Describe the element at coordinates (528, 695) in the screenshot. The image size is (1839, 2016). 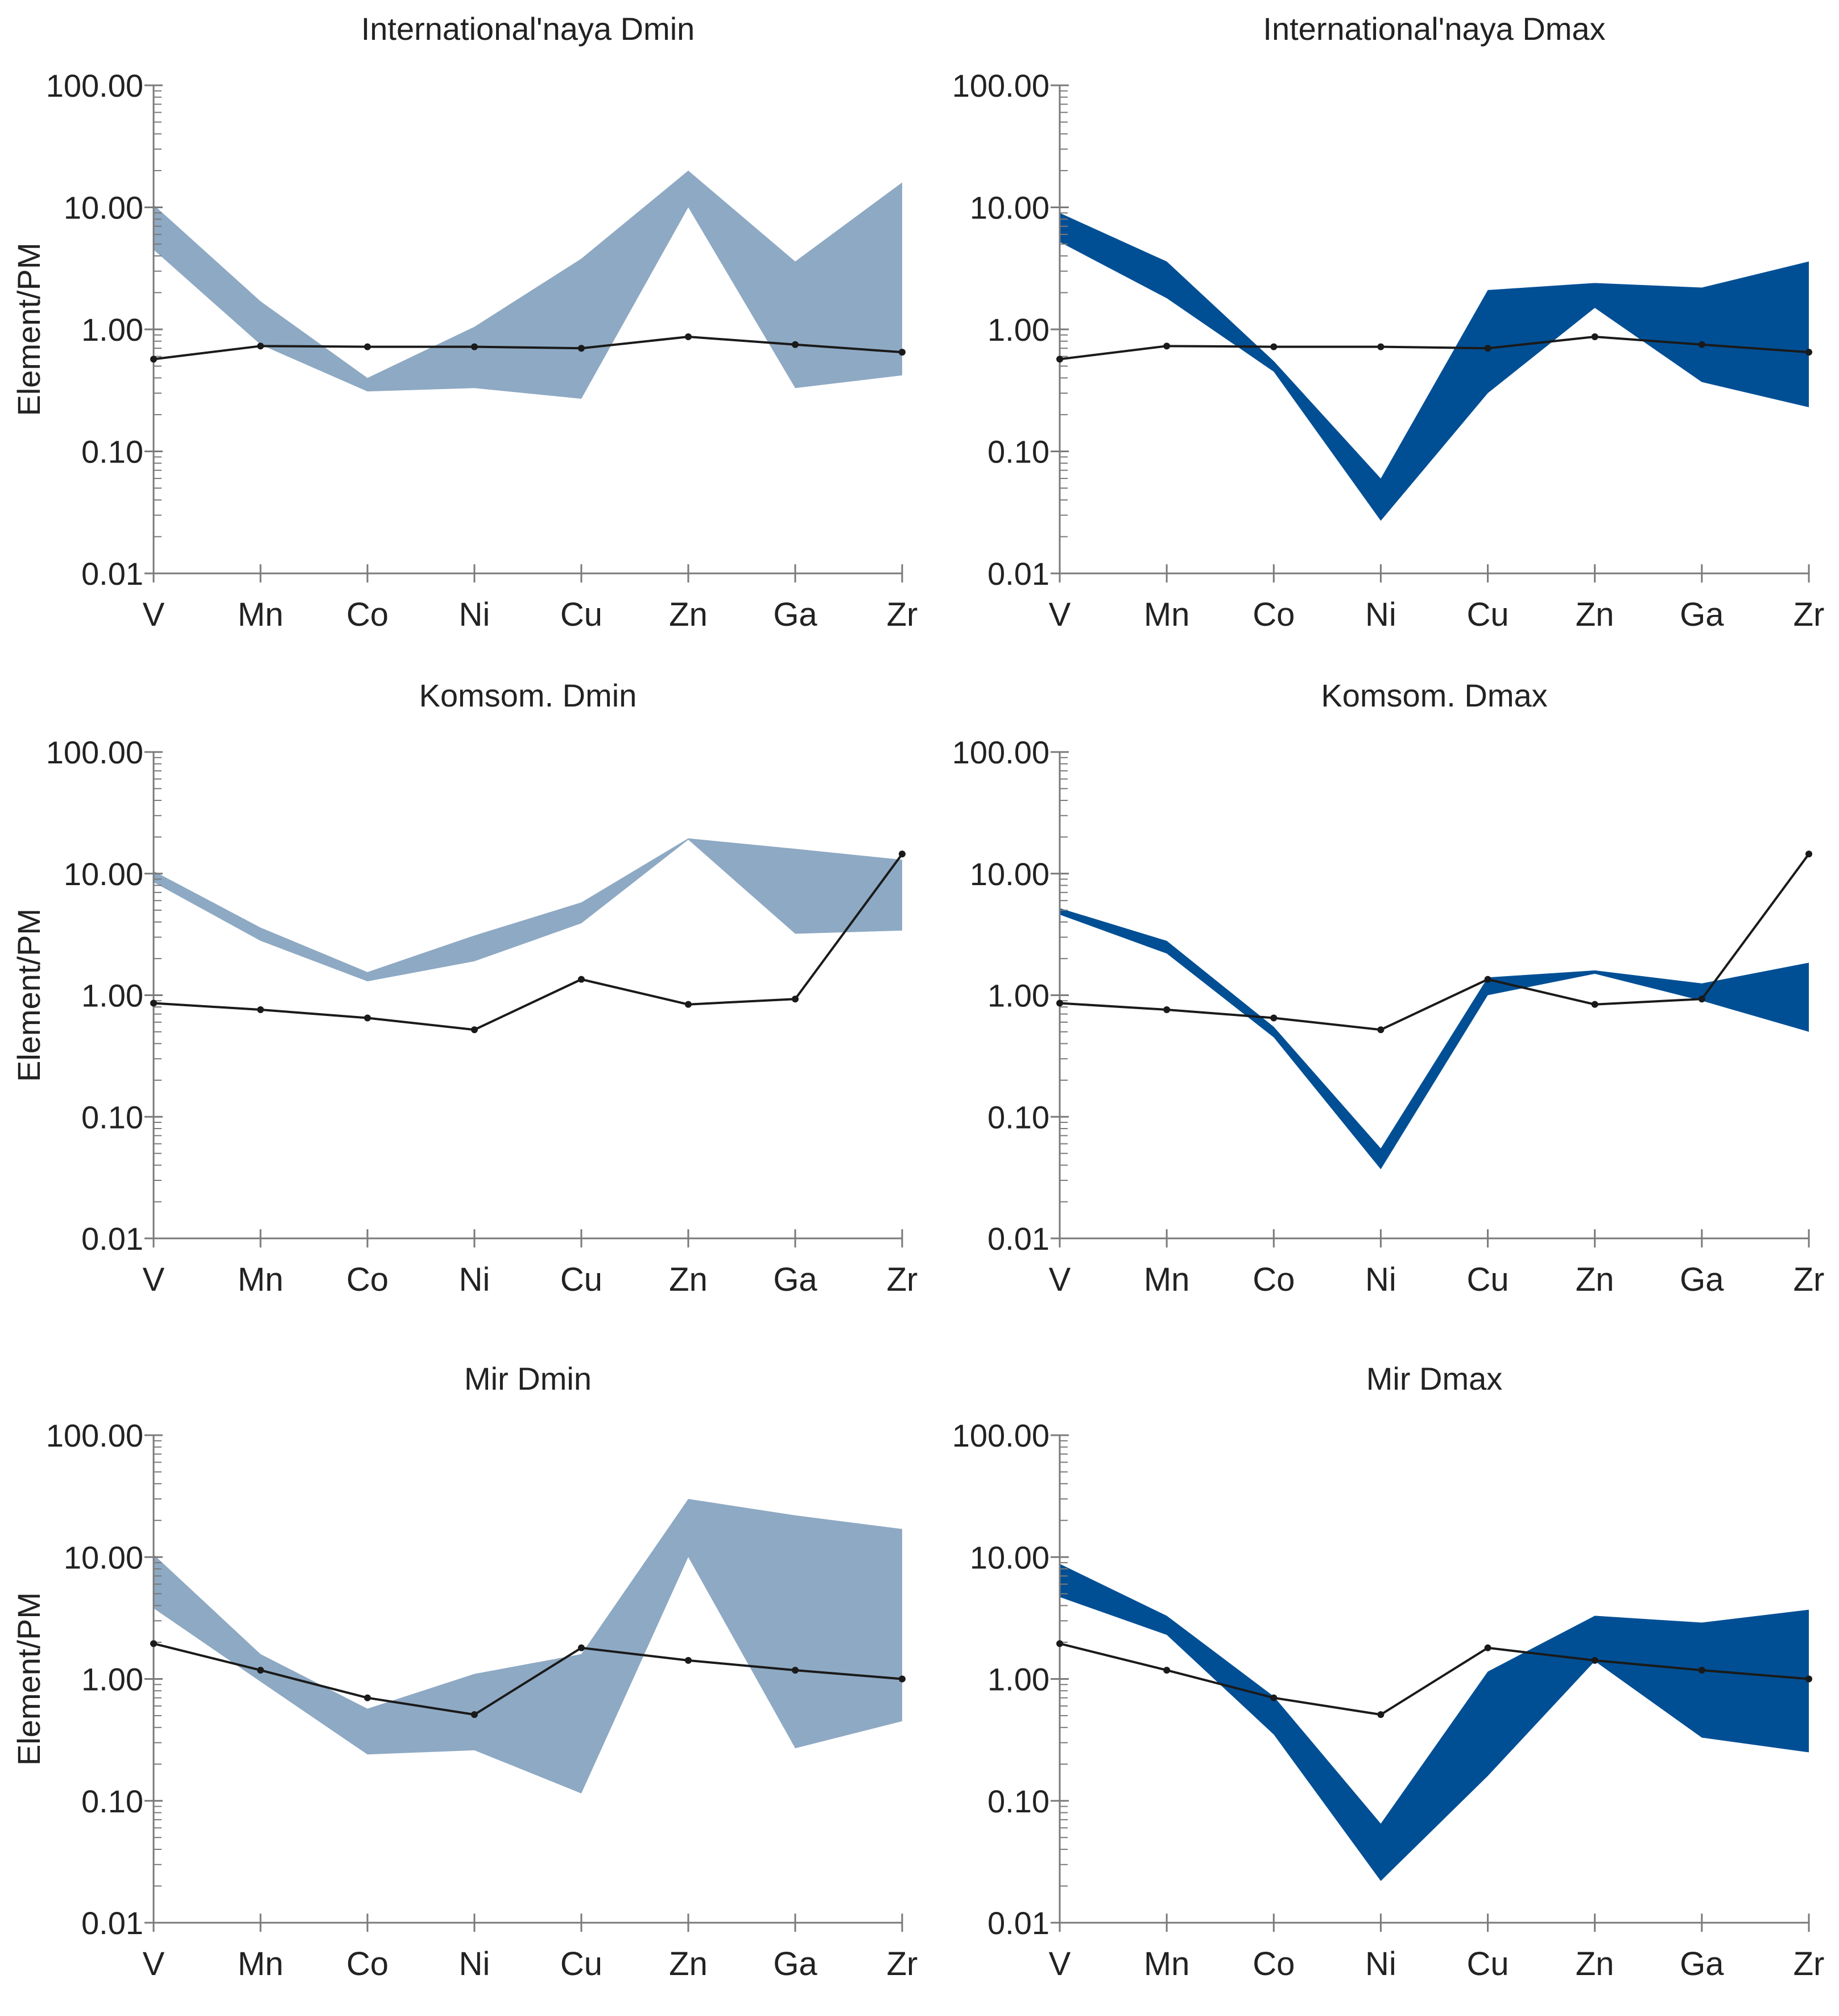
I see `chart-title: Komsom. Dmin` at that location.